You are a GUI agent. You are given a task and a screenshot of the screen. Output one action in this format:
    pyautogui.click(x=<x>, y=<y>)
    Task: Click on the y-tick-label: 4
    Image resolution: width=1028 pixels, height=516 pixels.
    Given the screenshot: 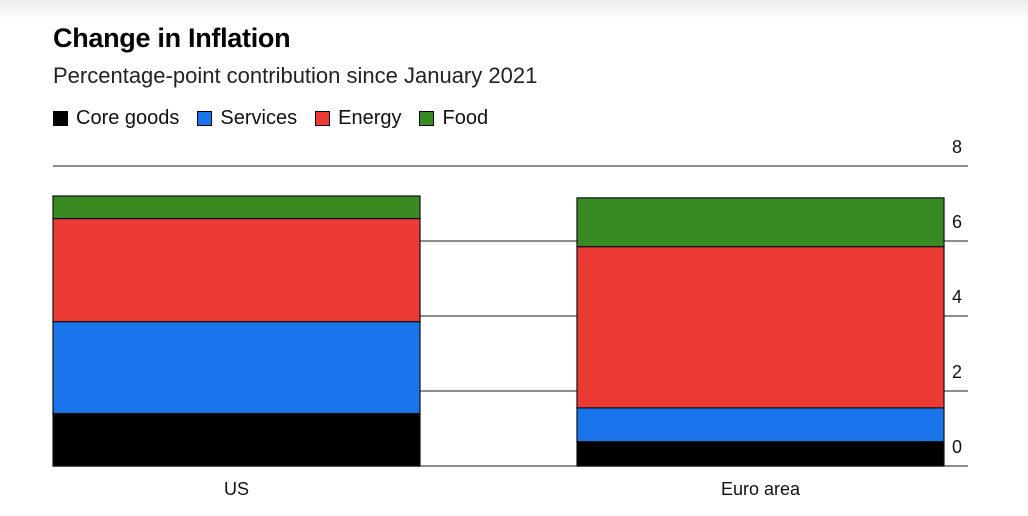 What is the action you would take?
    pyautogui.click(x=957, y=297)
    